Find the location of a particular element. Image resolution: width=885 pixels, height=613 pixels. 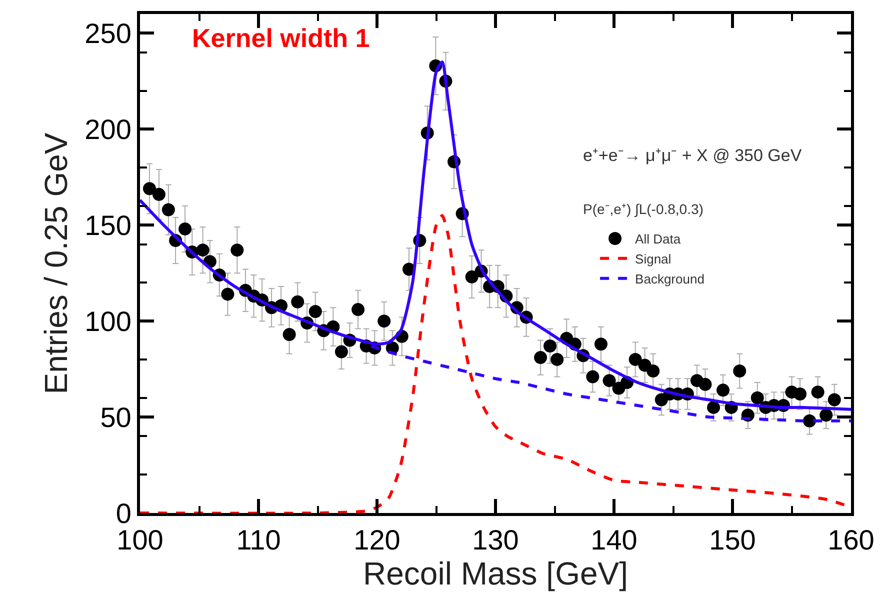

x-tick-label: 160 is located at coordinates (851, 540).